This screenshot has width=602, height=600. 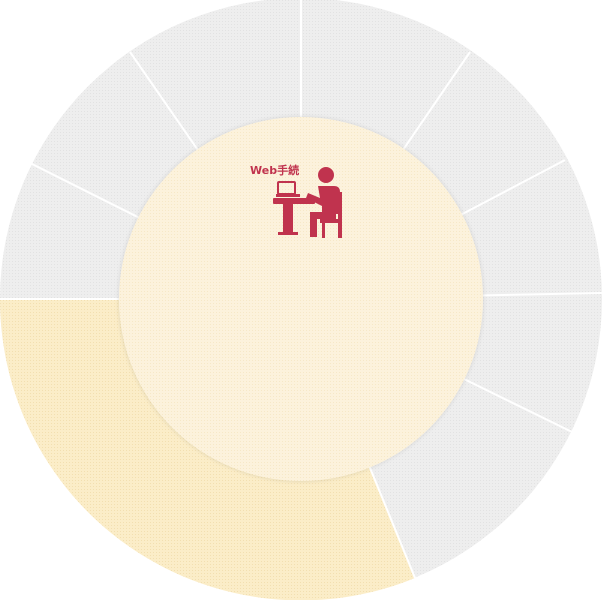 I want to click on person-at-laptop-icon, so click(x=307, y=202).